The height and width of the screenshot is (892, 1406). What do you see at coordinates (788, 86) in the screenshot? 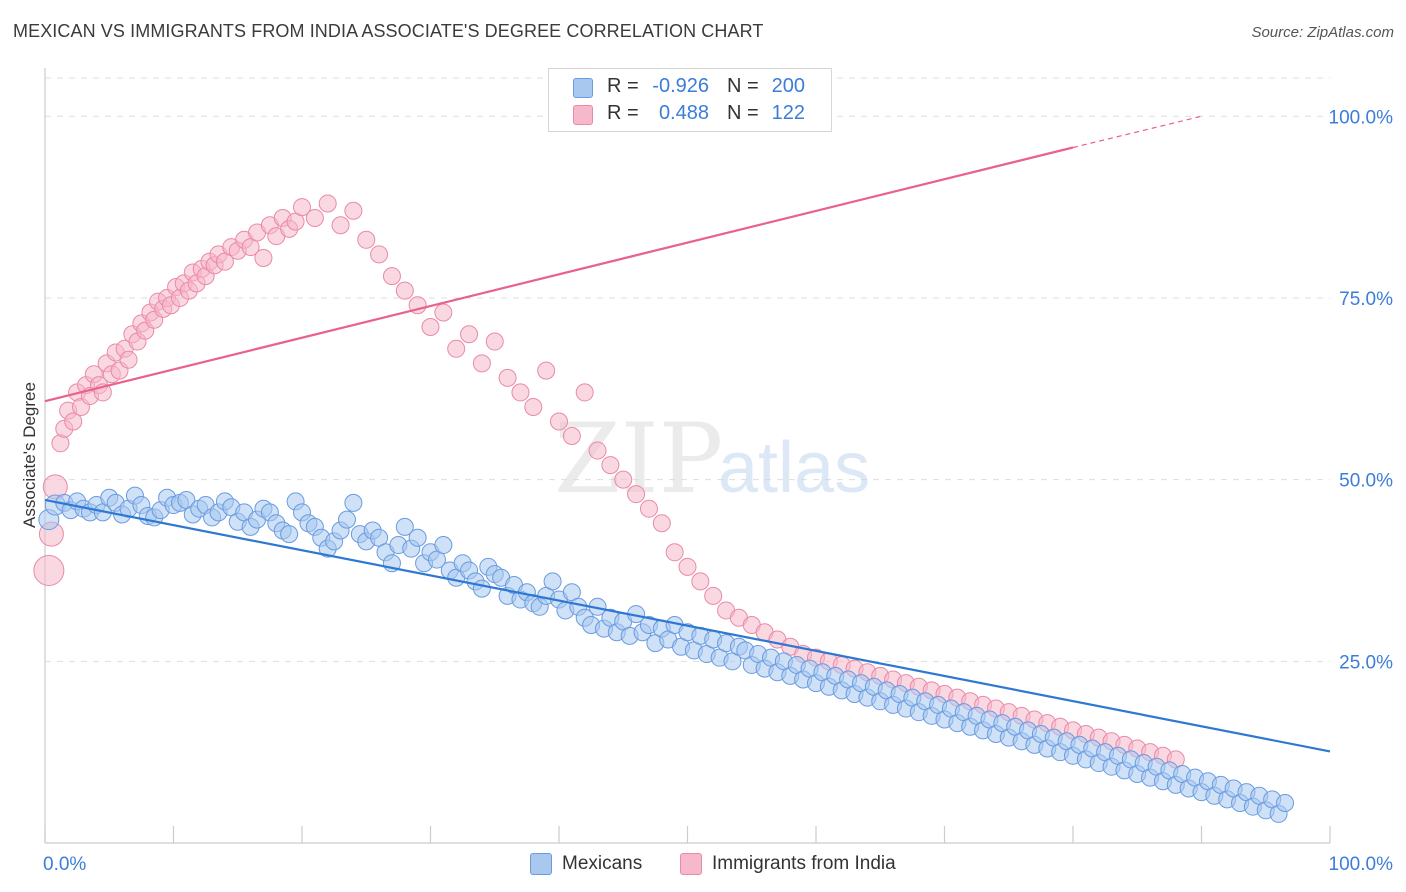
I see `n-value: 200` at bounding box center [788, 86].